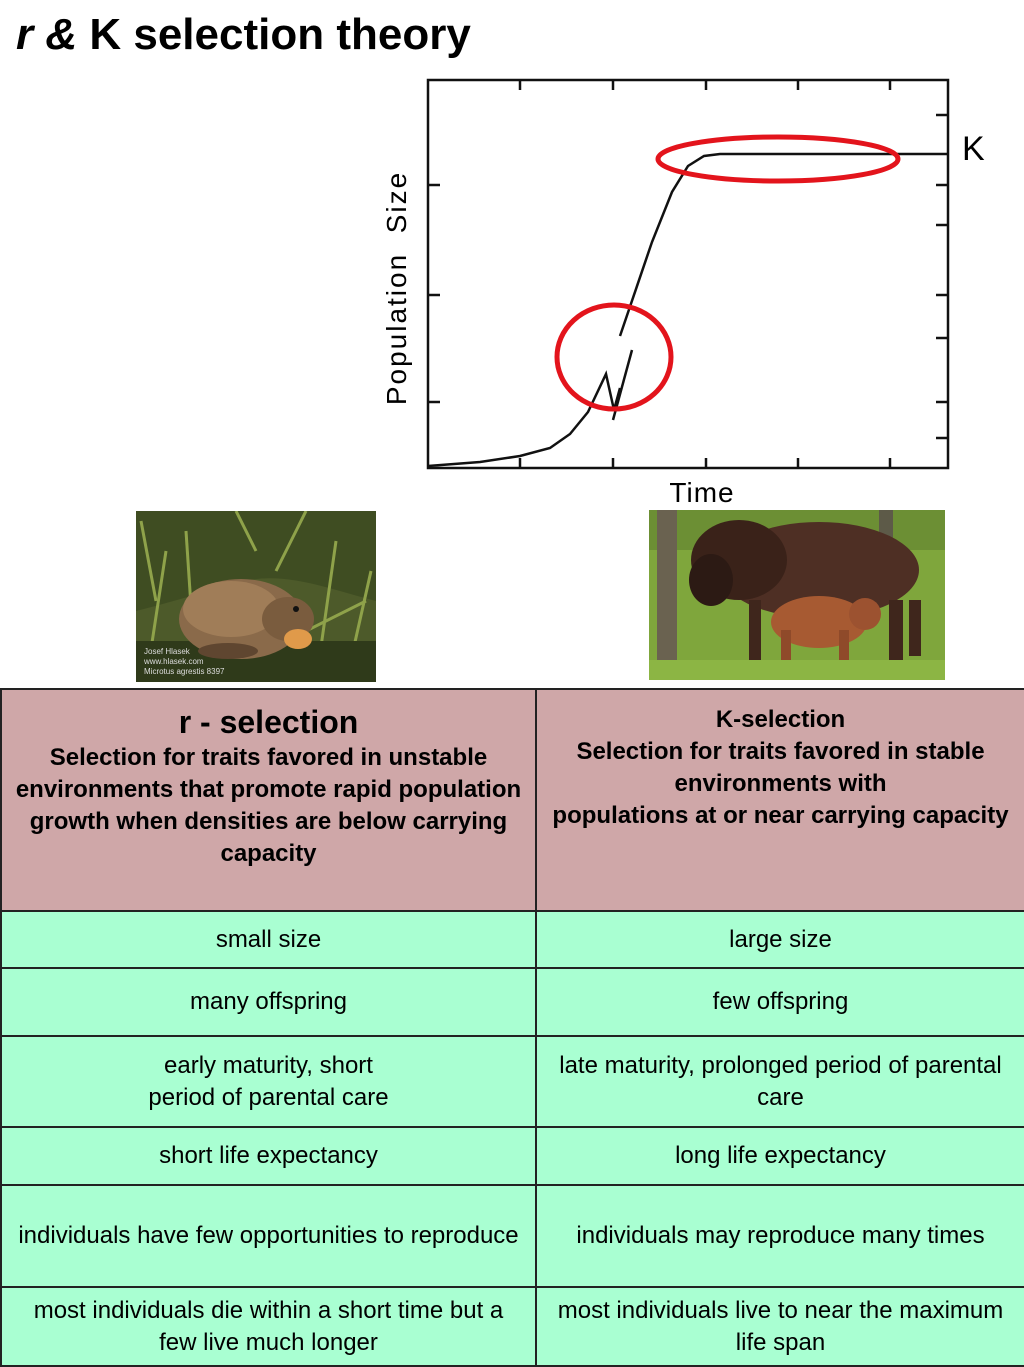  I want to click on table-row: small size large size, so click(512, 939).